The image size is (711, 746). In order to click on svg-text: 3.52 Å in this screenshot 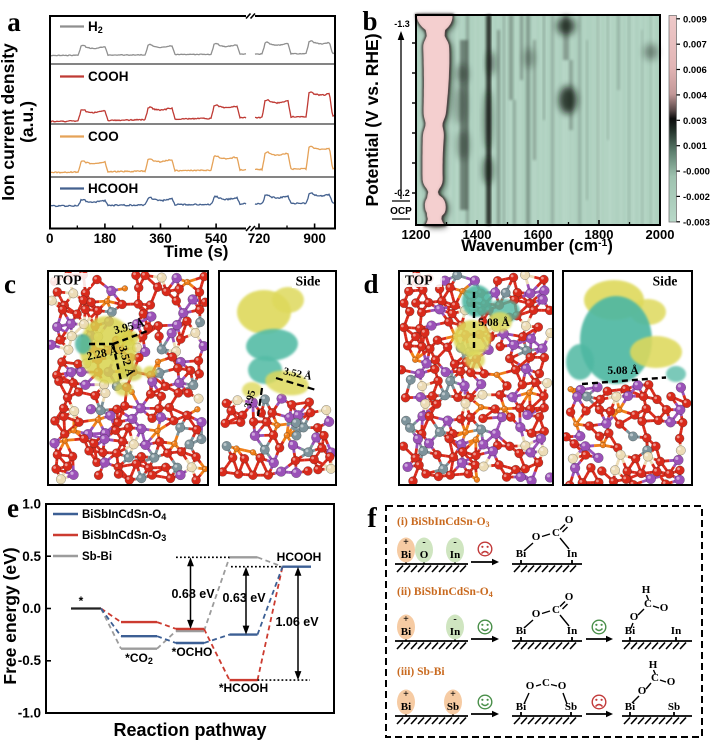, I will do `click(297, 374)`.